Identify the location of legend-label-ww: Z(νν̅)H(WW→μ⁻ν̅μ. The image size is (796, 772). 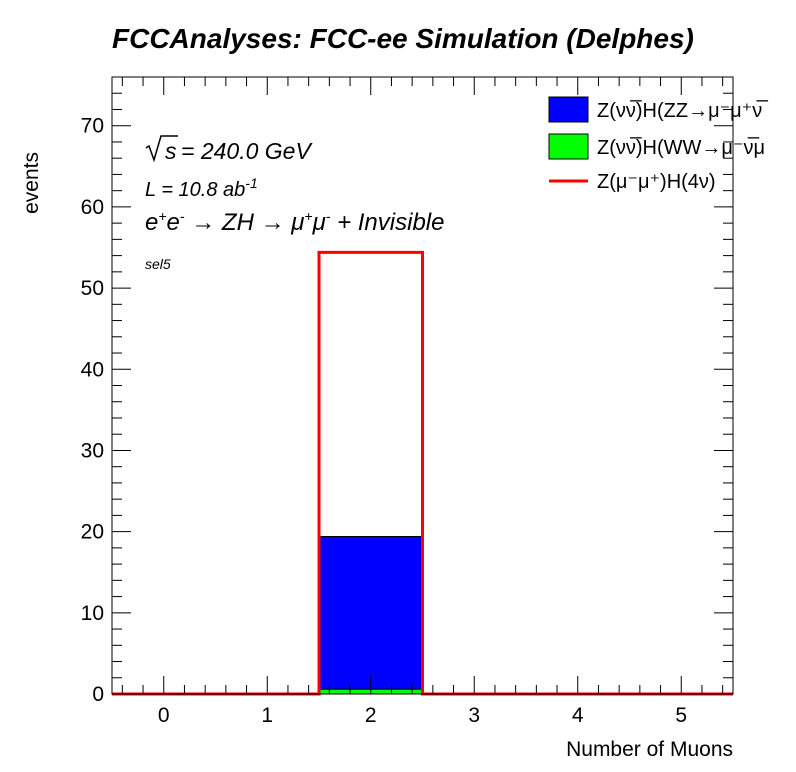
(681, 147).